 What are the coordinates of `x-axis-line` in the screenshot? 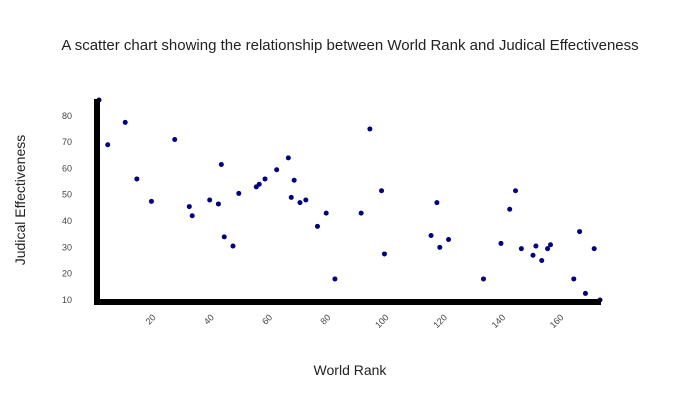 It's located at (347, 302).